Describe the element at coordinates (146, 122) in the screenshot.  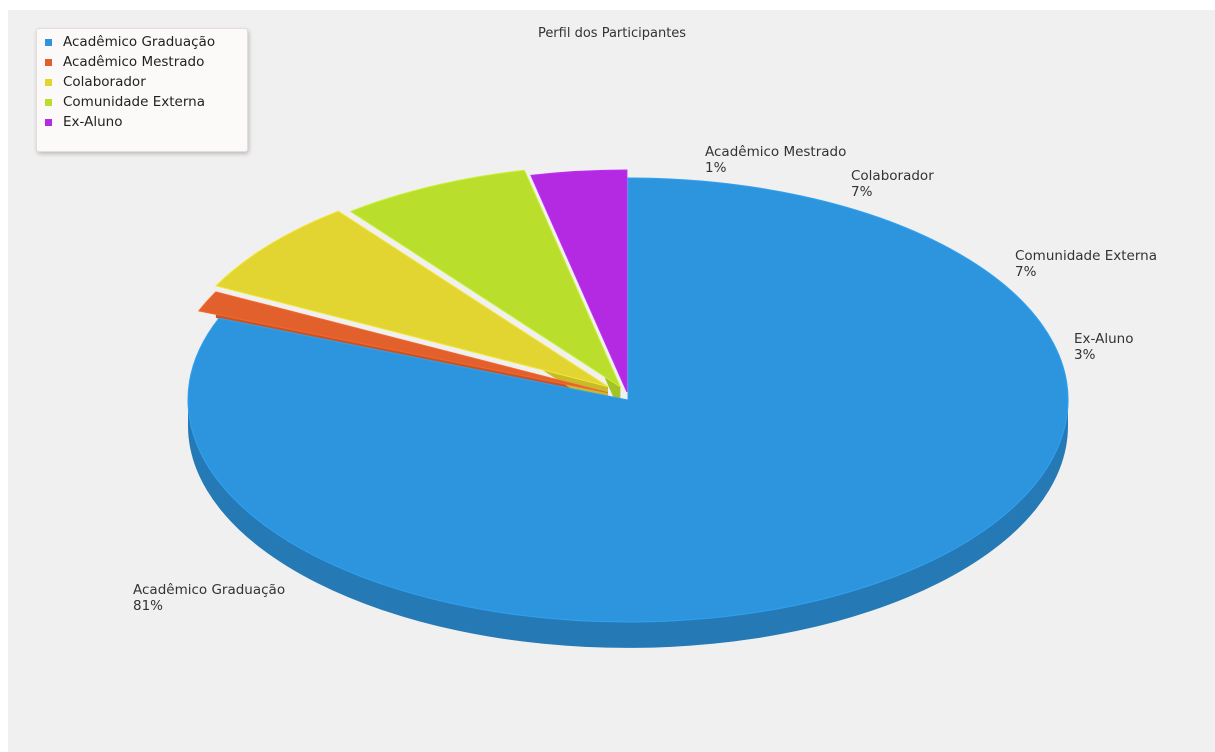
I see `legend-item: Ex-Aluno` at that location.